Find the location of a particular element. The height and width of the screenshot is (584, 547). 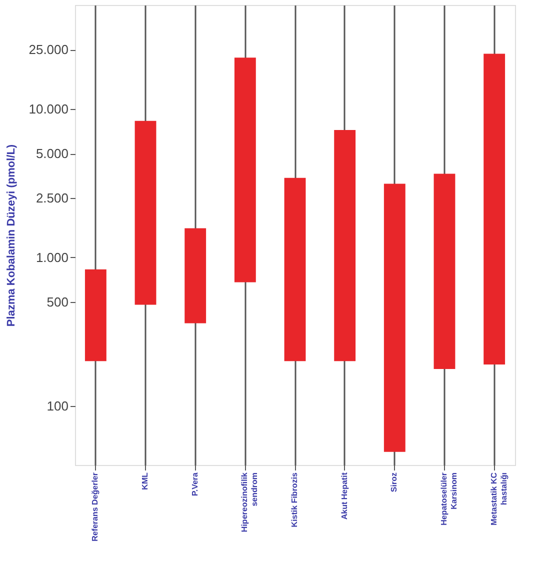

x-tick-label: Metastatik KC hastalığı is located at coordinates (498, 499).